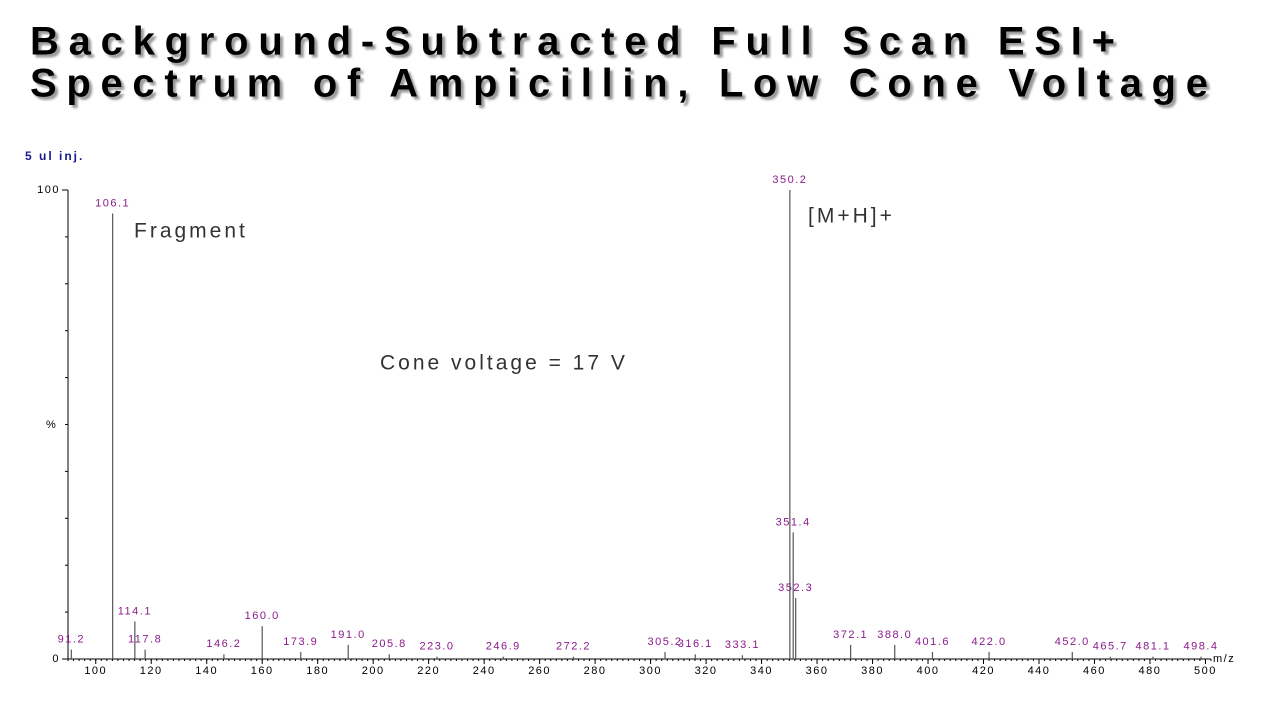 Image resolution: width=1280 pixels, height=701 pixels. Describe the element at coordinates (1150, 671) in the screenshot. I see `x-tick-label: 480` at that location.